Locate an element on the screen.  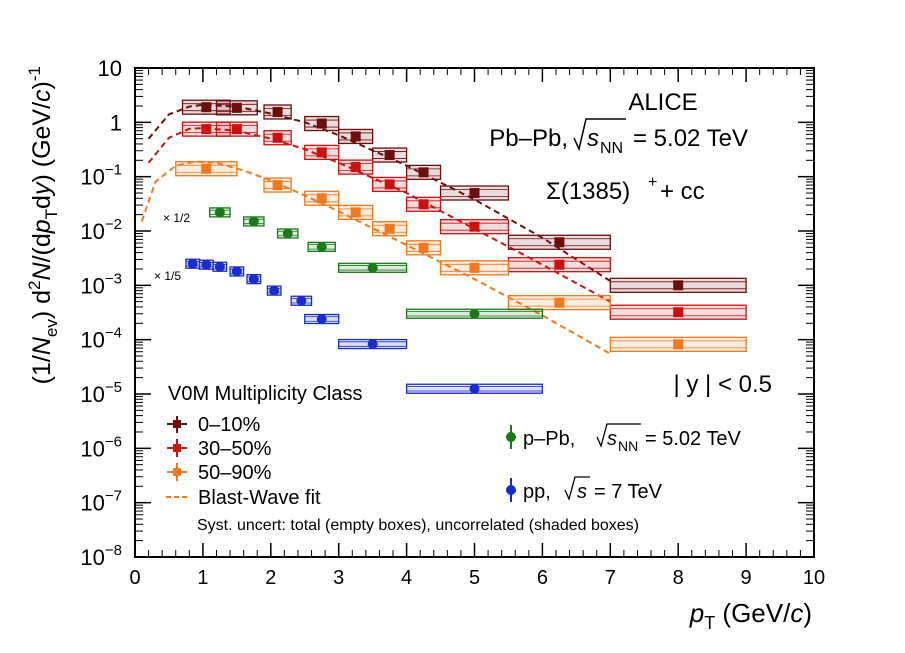
sqrt-snn-symbol-ppb: s NN is located at coordinates (618, 438).